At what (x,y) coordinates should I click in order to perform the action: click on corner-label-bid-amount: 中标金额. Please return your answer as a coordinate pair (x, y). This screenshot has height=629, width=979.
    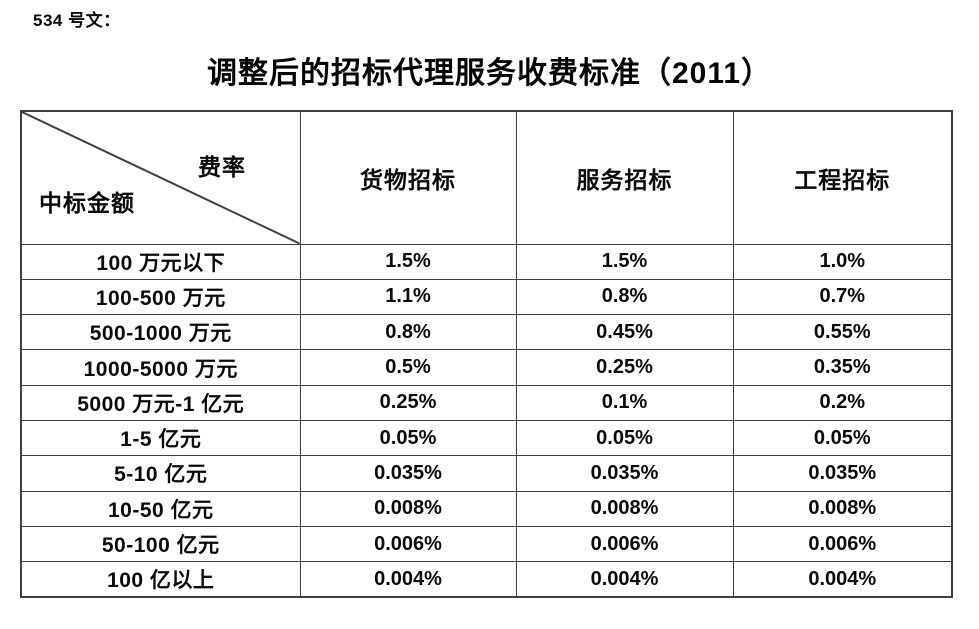
    Looking at the image, I should click on (87, 203).